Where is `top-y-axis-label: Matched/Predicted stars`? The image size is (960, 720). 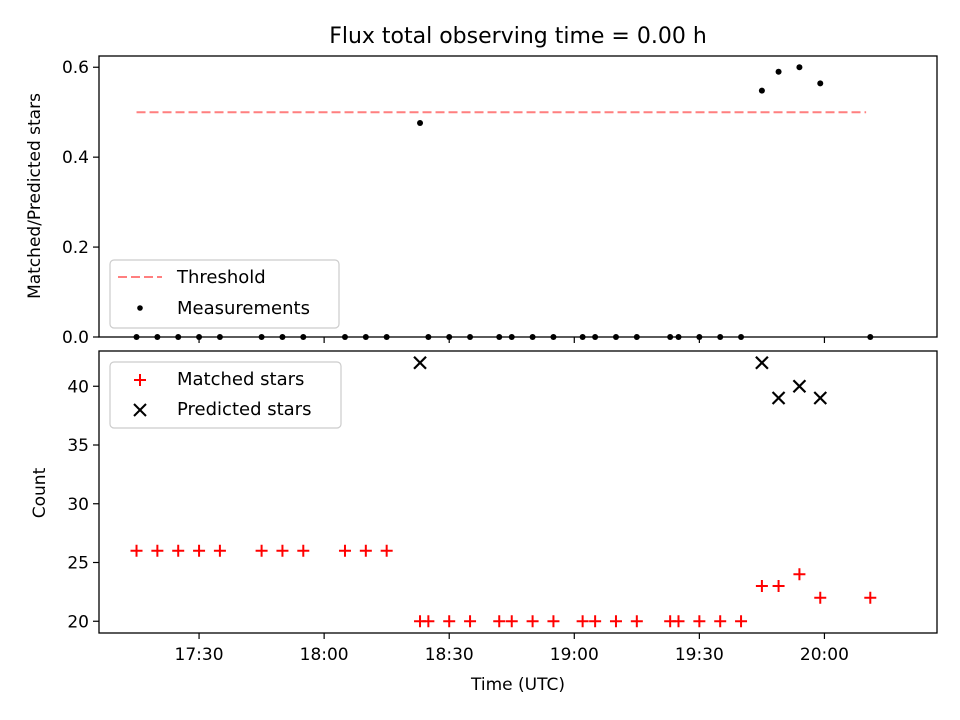
top-y-axis-label: Matched/Predicted stars is located at coordinates (35, 196).